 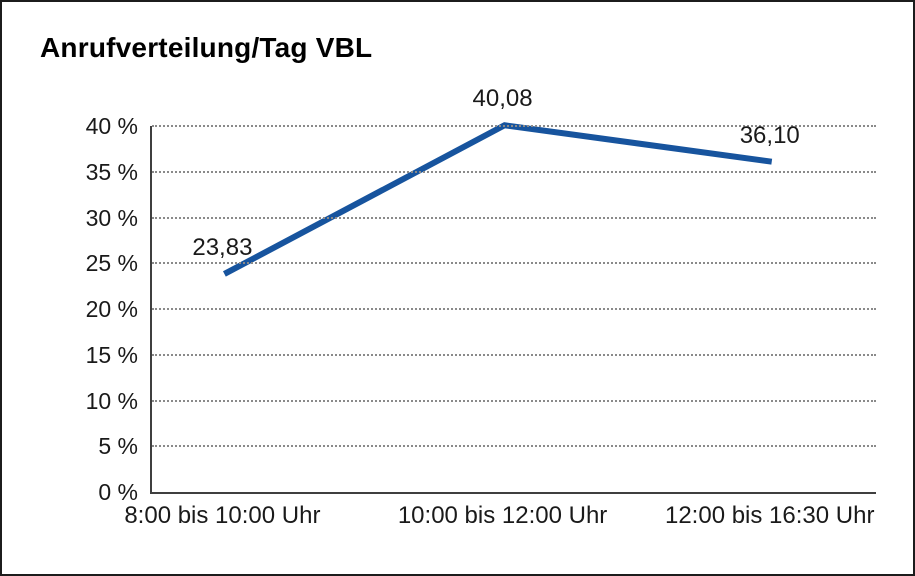 I want to click on y-tick-label: 20 %, so click(x=111, y=309).